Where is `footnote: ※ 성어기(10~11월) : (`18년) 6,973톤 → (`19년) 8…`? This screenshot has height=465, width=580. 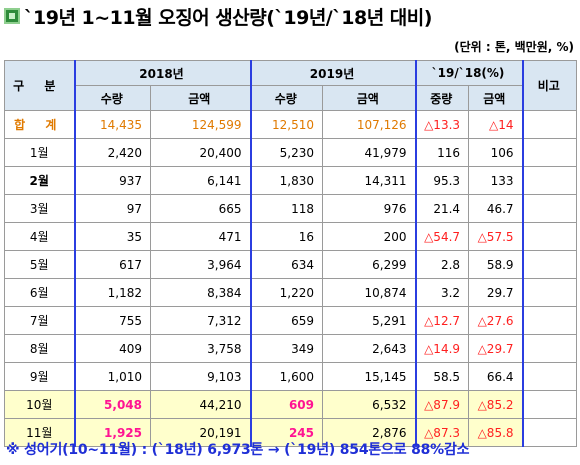 footnote: ※ 성어기(10~11월) : (`18년) 6,973톤 → (`19년) 8… is located at coordinates (238, 450).